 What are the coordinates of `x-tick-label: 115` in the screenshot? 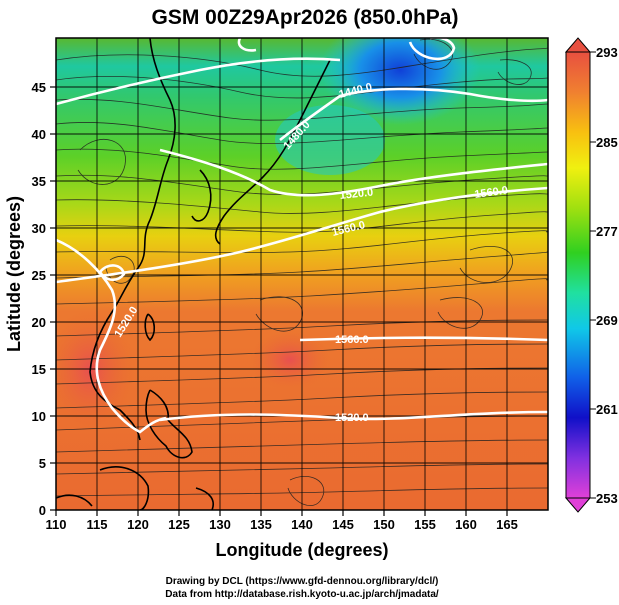 It's located at (97, 524).